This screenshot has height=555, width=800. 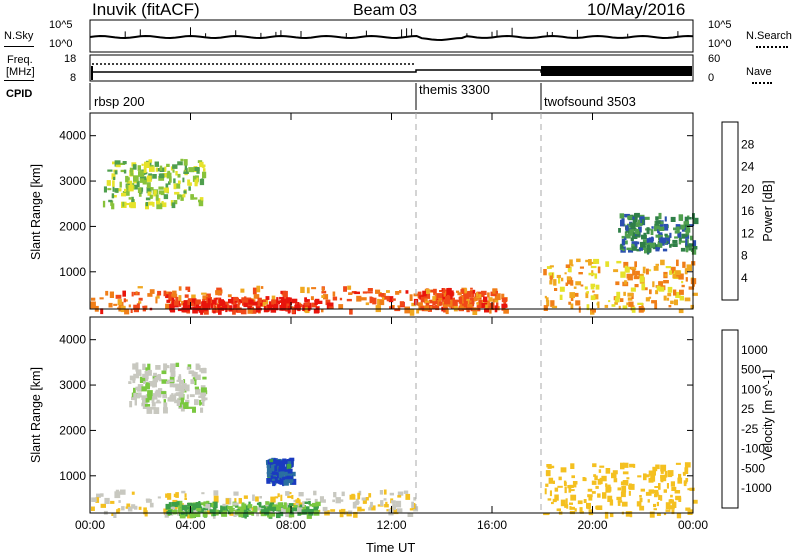 What do you see at coordinates (738, 211) in the screenshot?
I see `power-colorbar: 28 24 20 16 12 8 4` at bounding box center [738, 211].